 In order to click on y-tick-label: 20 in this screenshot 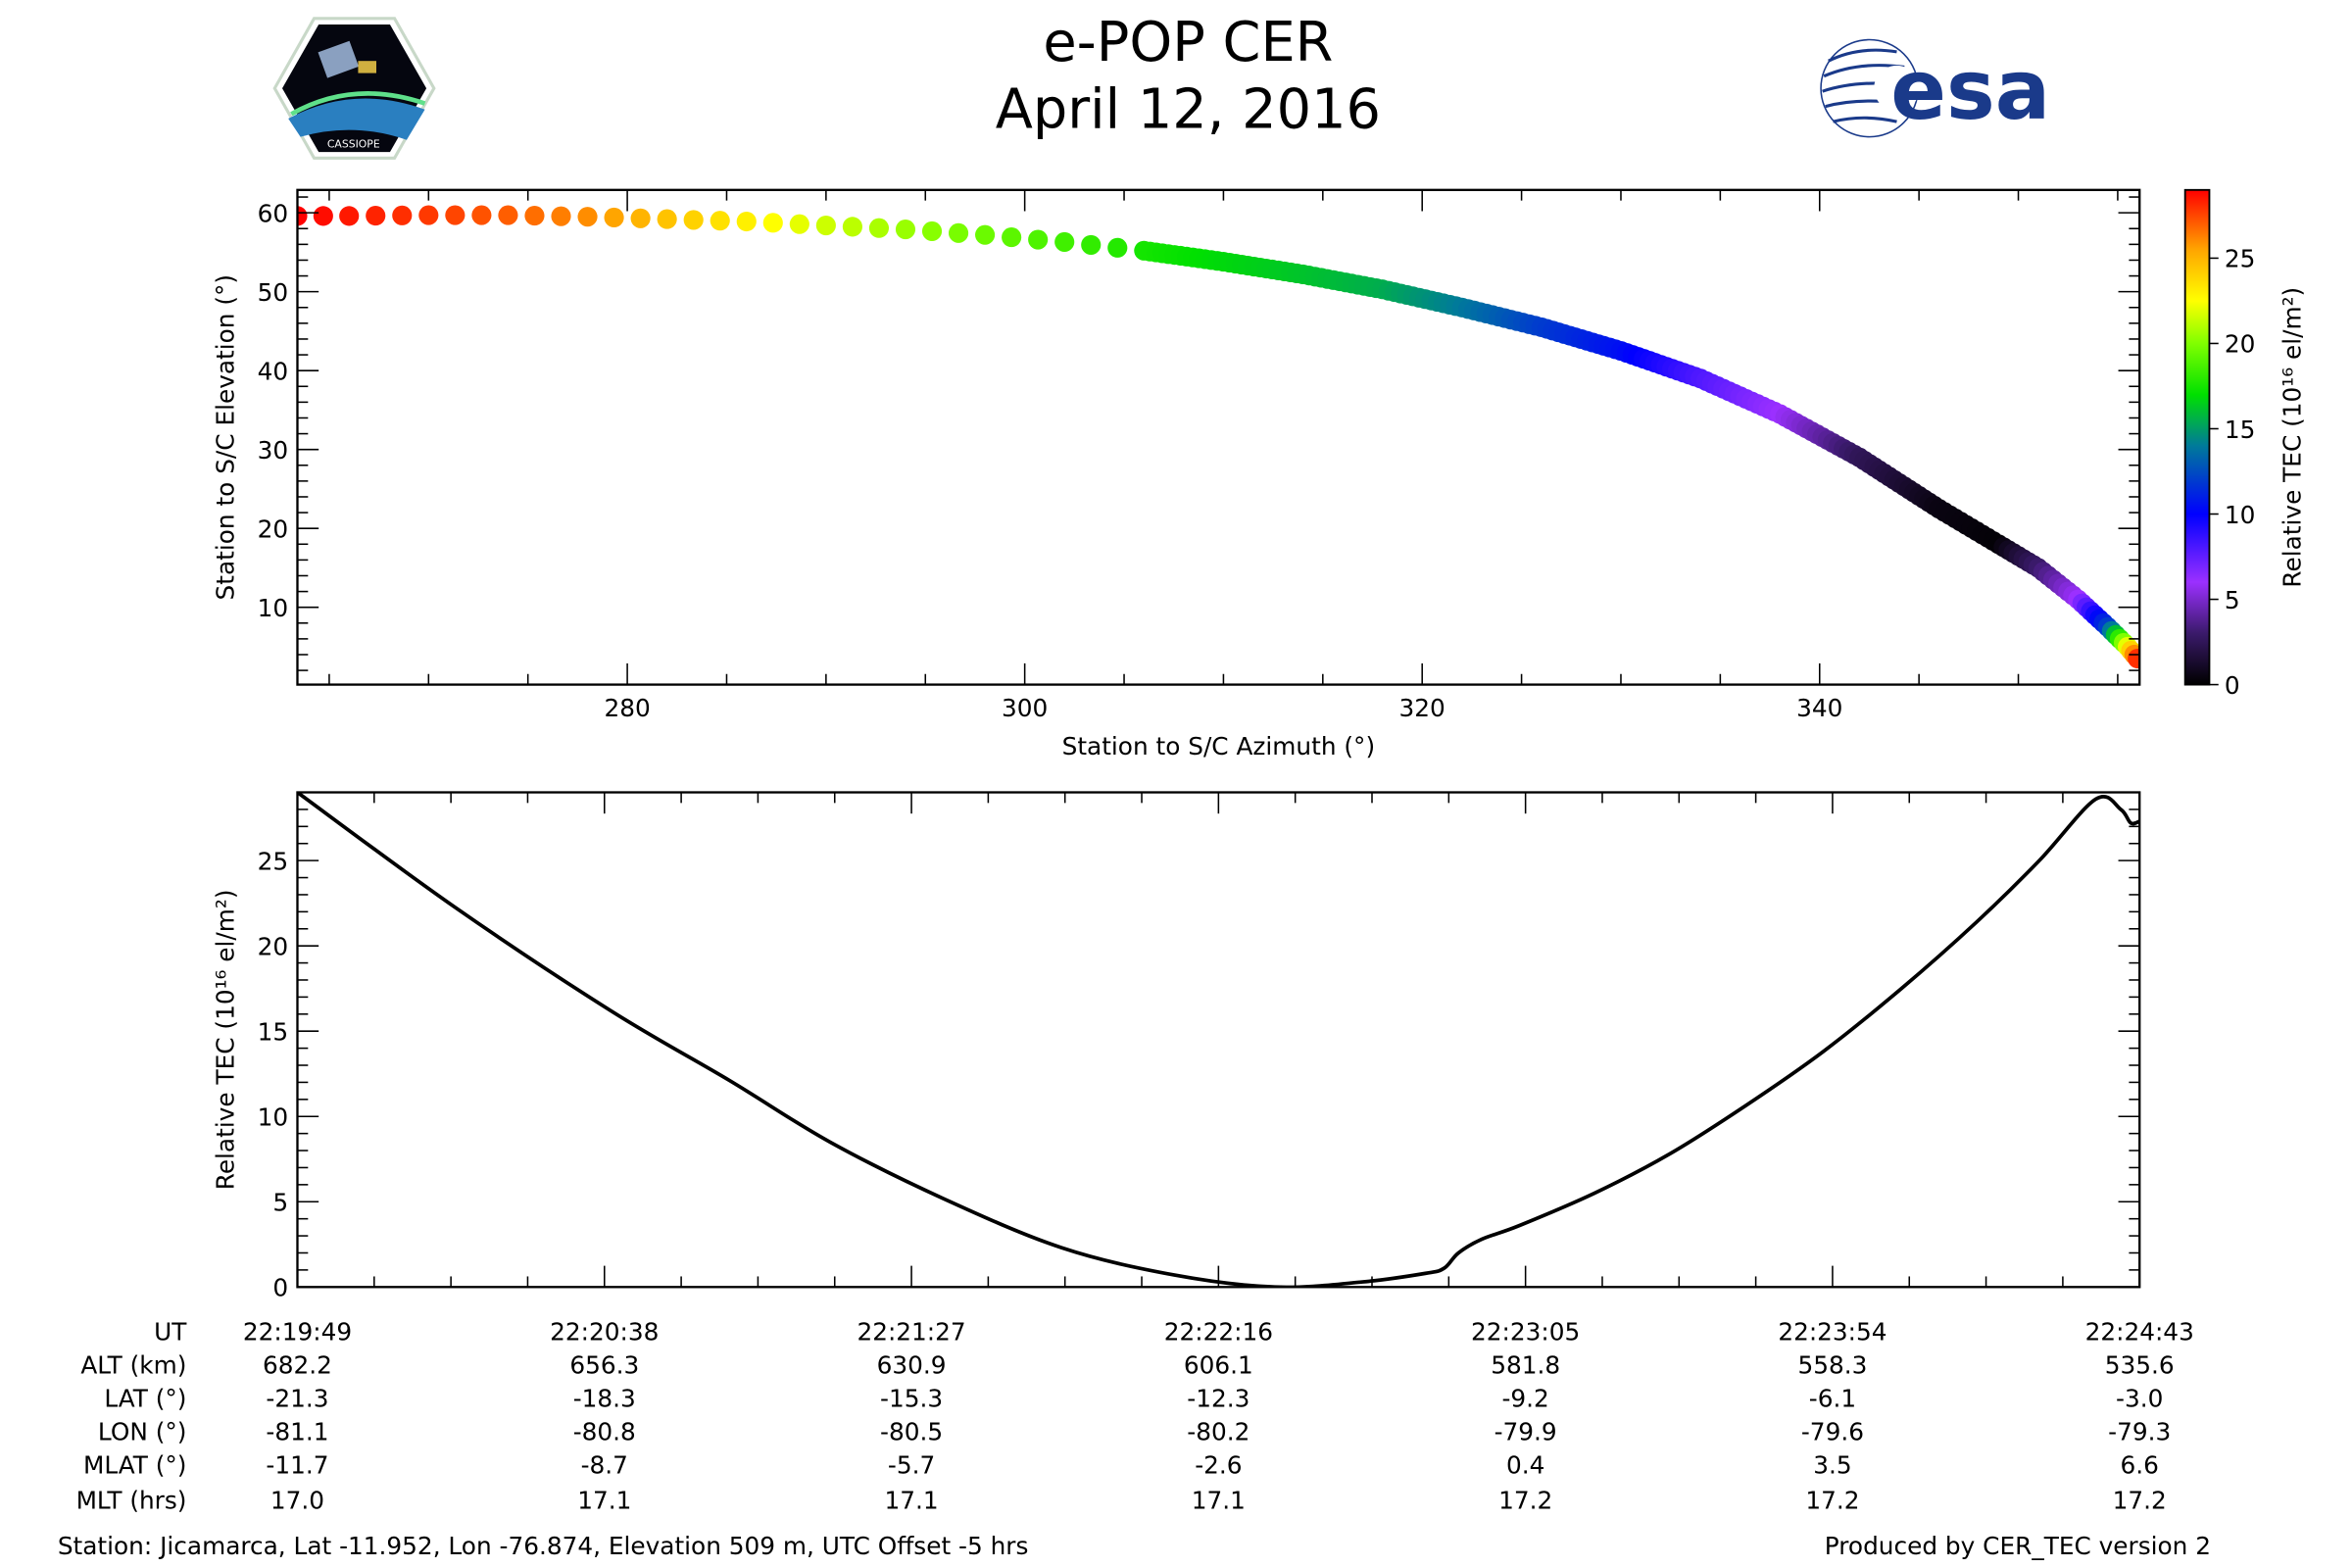, I will do `click(273, 946)`.